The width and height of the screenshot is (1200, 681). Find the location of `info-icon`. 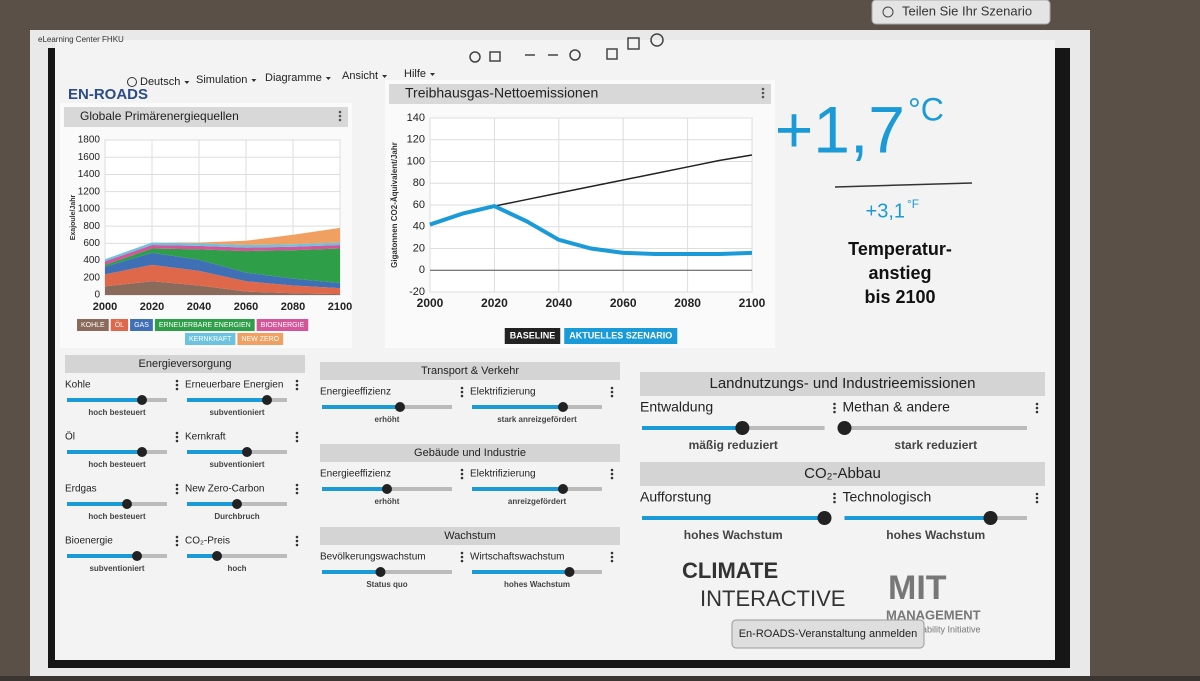

info-icon is located at coordinates (657, 40).